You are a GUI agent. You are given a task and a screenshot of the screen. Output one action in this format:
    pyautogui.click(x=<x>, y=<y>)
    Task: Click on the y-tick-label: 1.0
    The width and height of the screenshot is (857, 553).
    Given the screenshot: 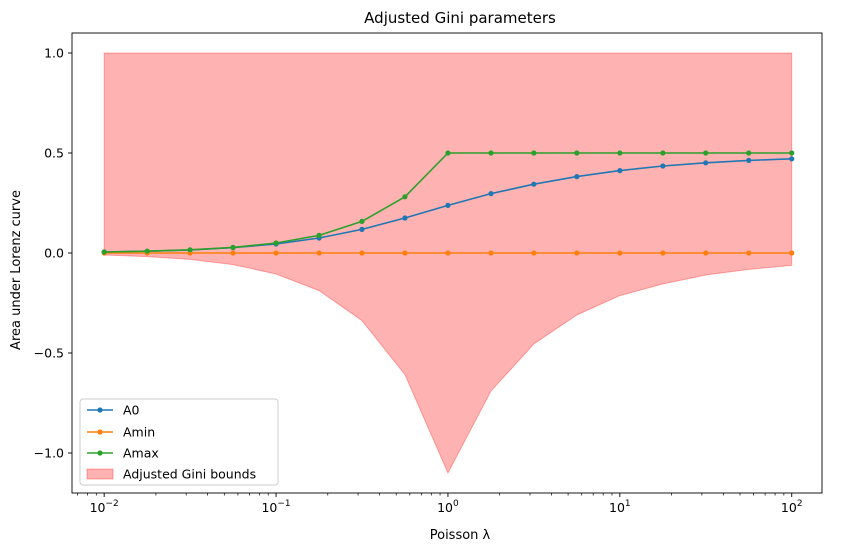 What is the action you would take?
    pyautogui.click(x=54, y=53)
    